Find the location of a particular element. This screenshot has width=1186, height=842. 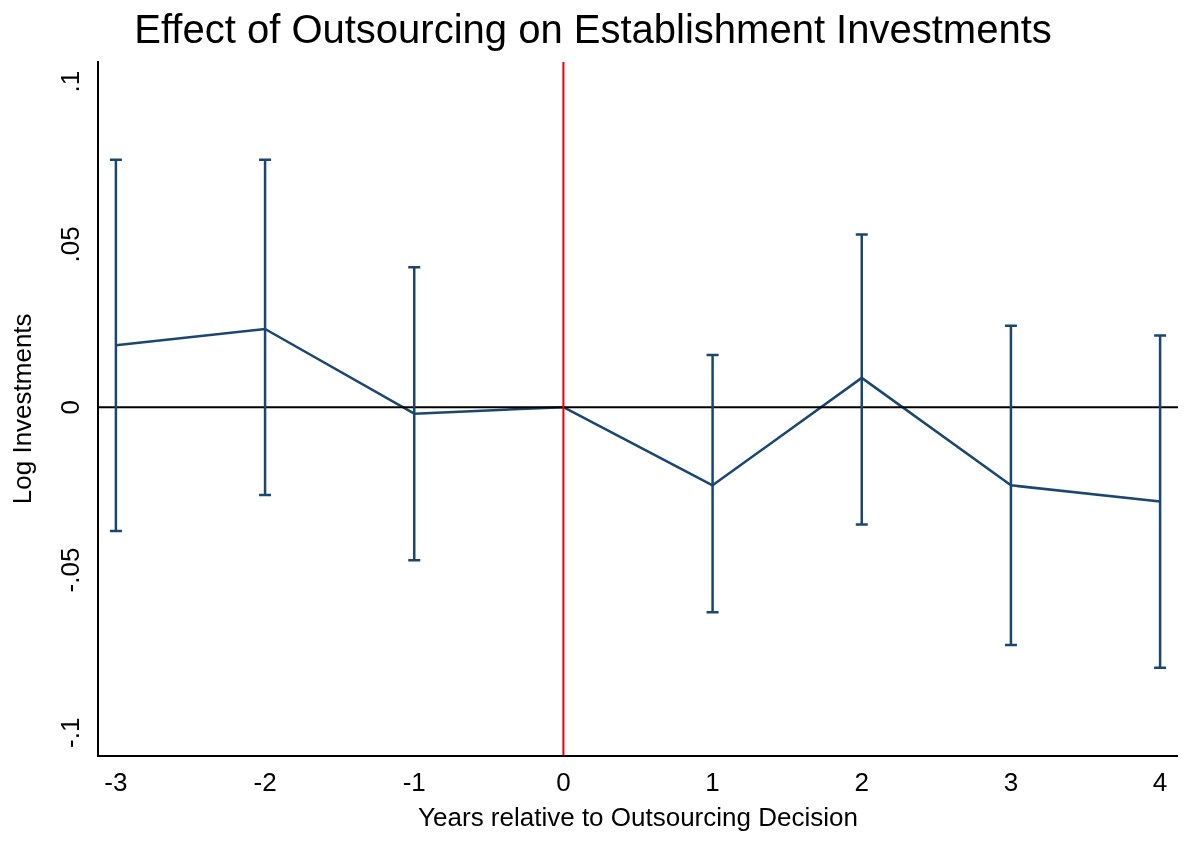

x-tick-label: -3 is located at coordinates (116, 782).